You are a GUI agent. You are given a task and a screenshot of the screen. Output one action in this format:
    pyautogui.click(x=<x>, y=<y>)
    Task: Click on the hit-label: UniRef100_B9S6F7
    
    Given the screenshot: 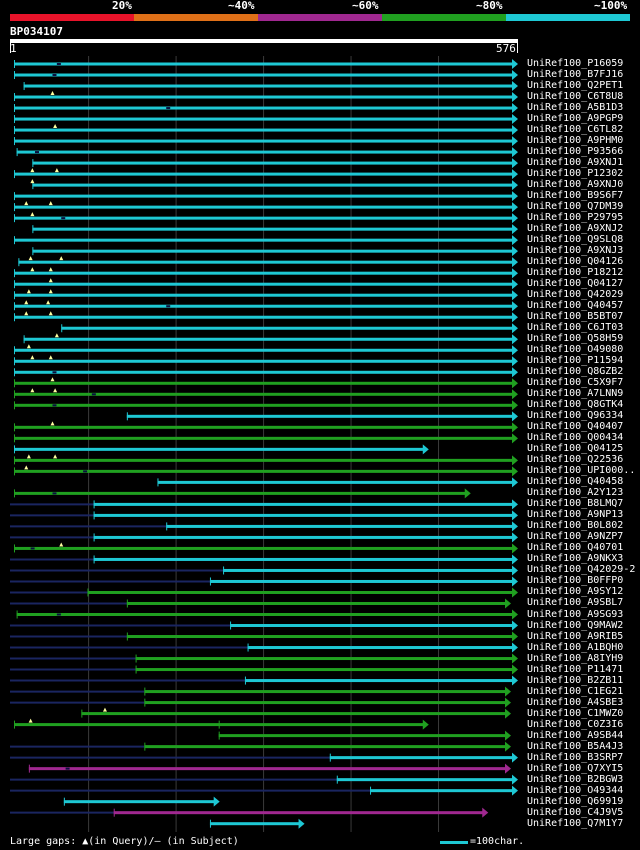 What is the action you would take?
    pyautogui.click(x=575, y=196)
    